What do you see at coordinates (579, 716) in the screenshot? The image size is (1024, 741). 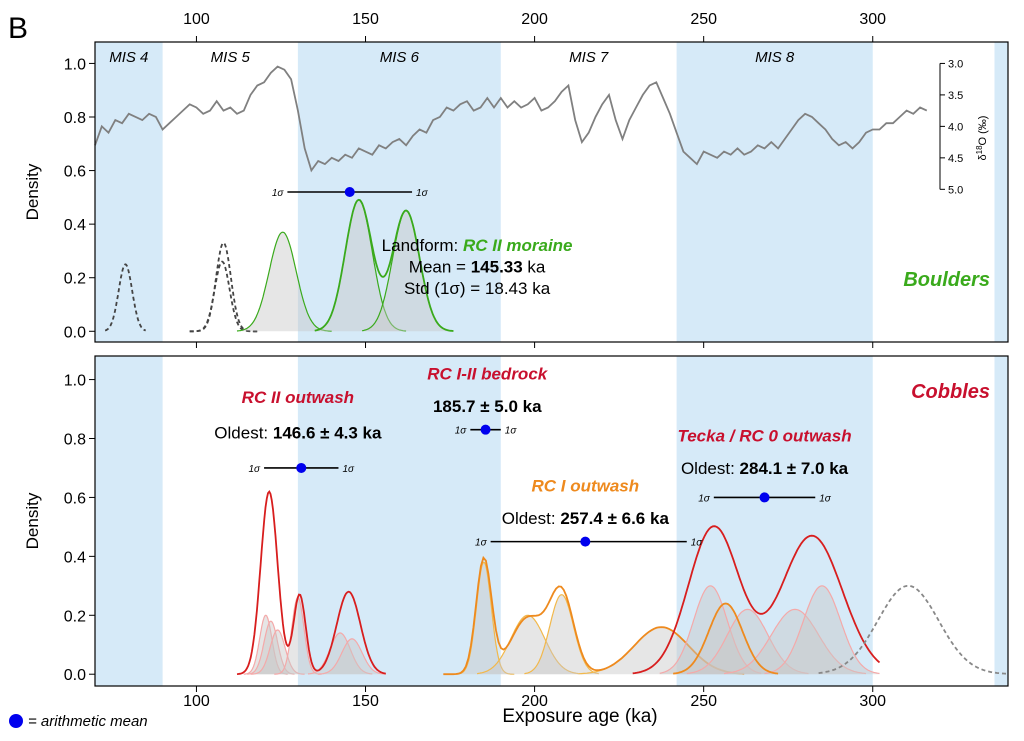 I see `x-axis-label: Exposure age (ka)` at bounding box center [579, 716].